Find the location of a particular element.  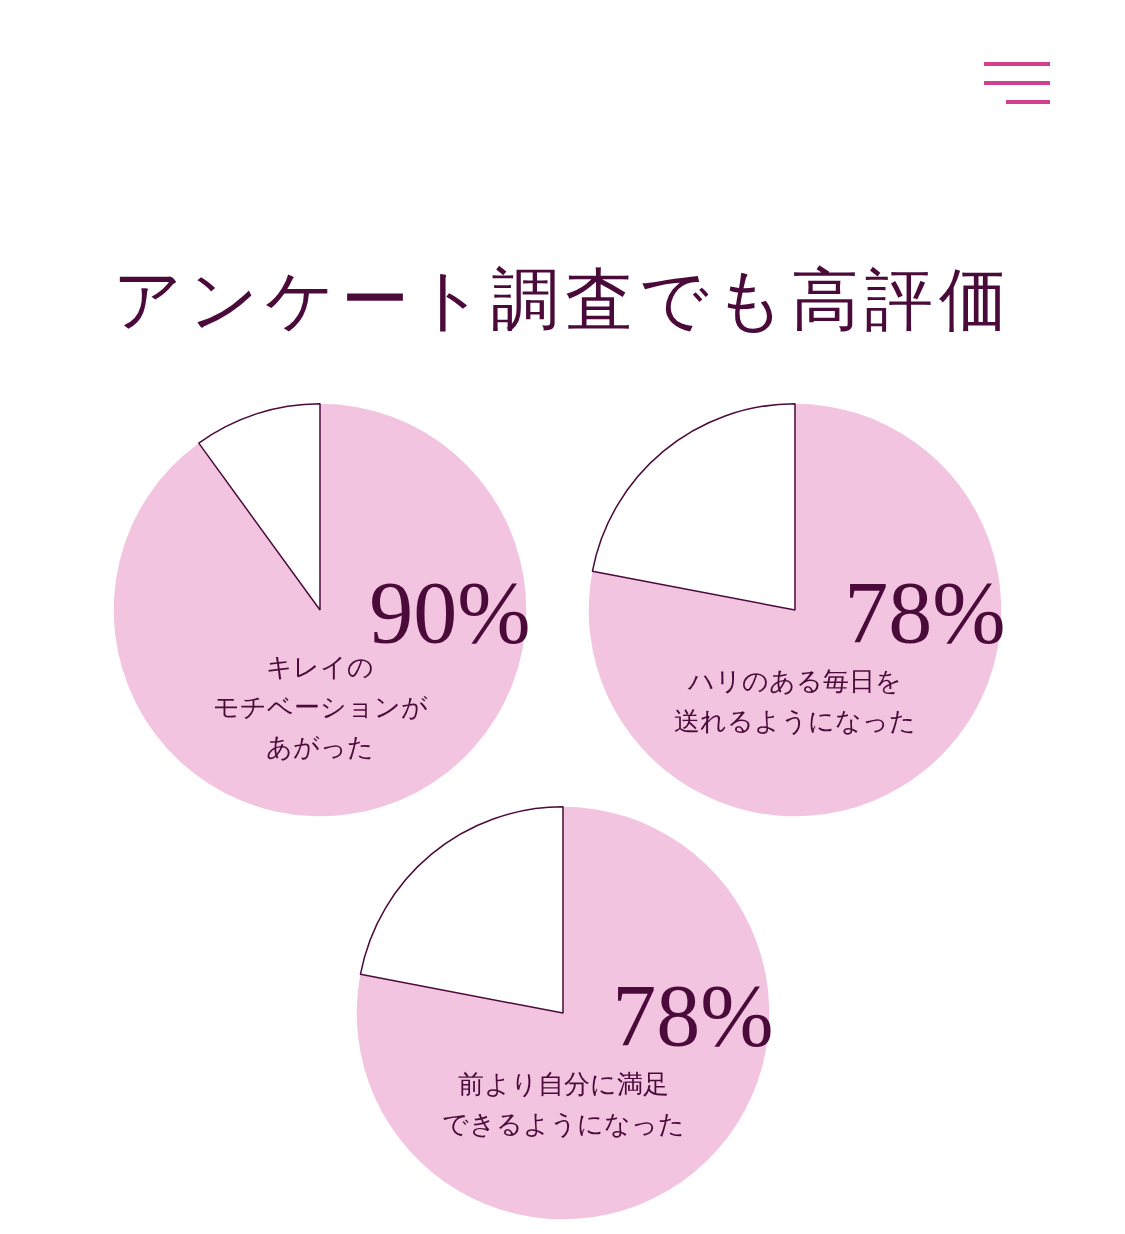

chart-title: アンケート調査でも高評価 is located at coordinates (562, 300).